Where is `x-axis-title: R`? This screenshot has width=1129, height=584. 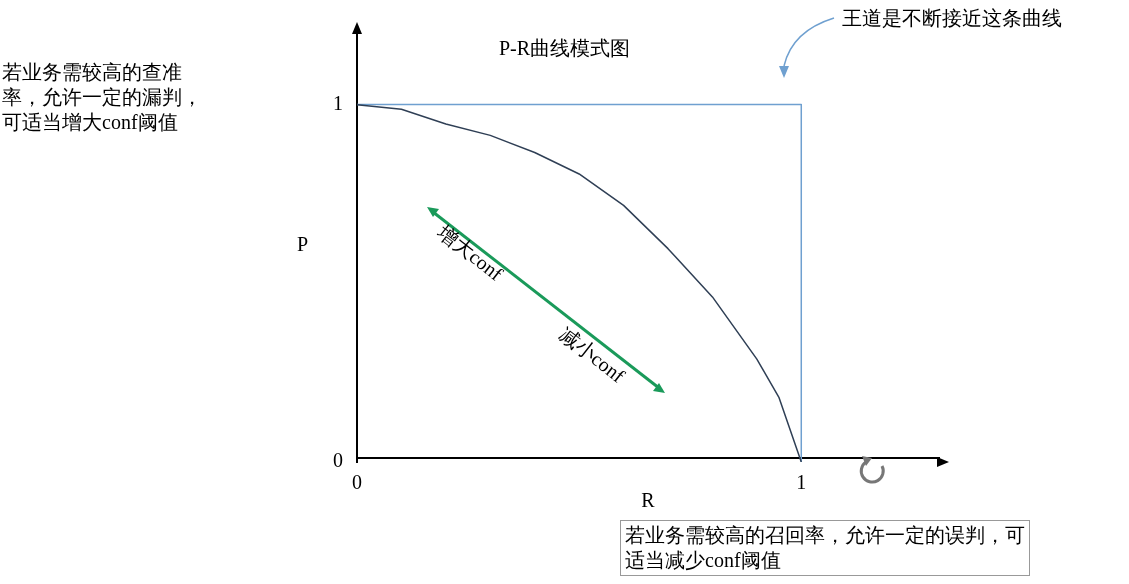 x-axis-title: R is located at coordinates (648, 500).